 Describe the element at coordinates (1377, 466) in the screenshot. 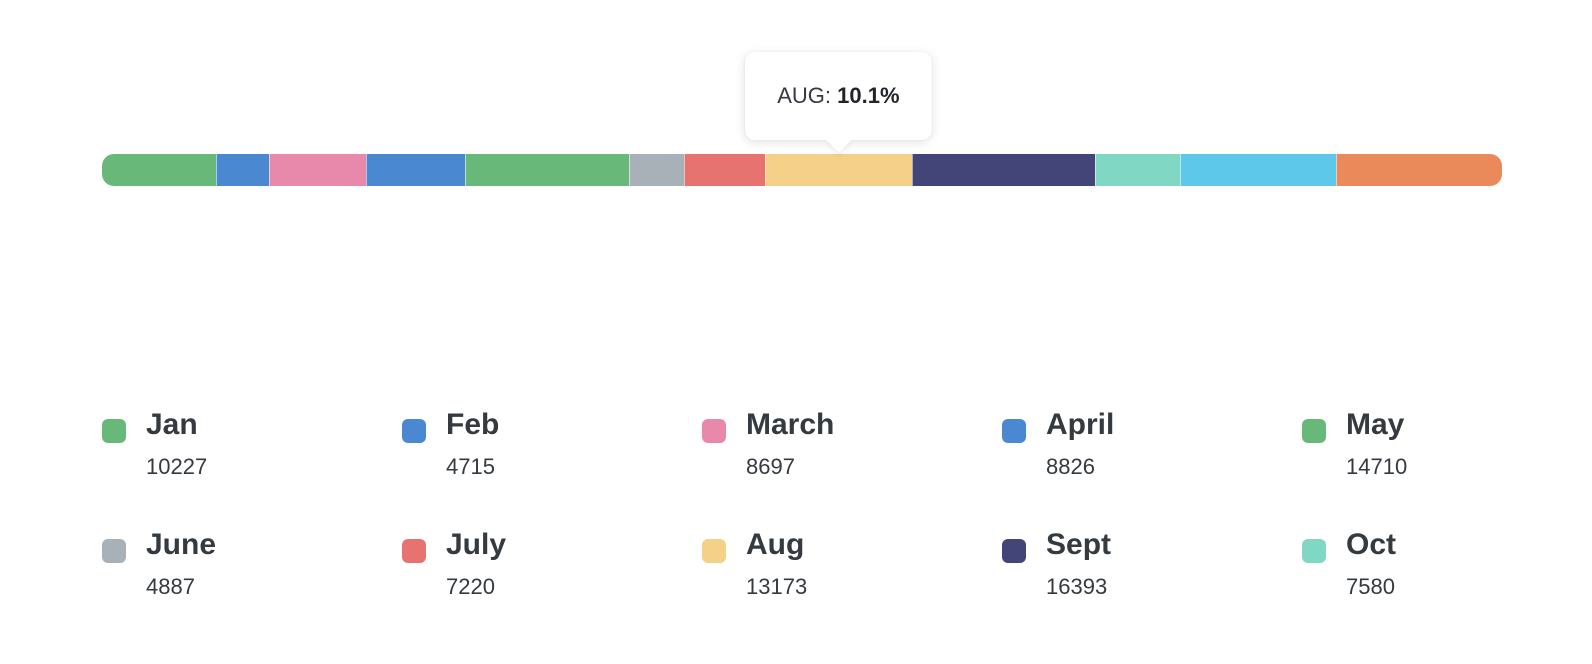

I see `legend-value: 14710` at that location.